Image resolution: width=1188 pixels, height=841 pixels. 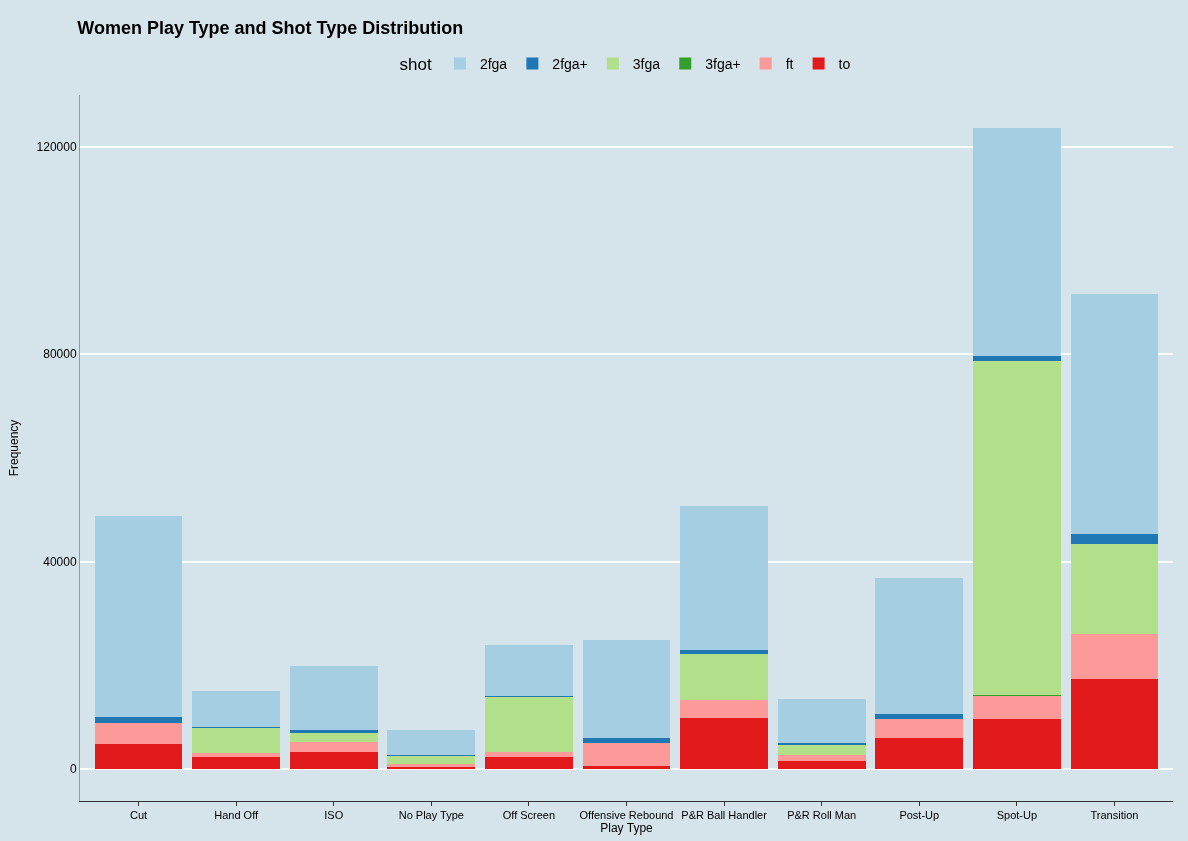 I want to click on legend-label: 3fga+, so click(x=723, y=63).